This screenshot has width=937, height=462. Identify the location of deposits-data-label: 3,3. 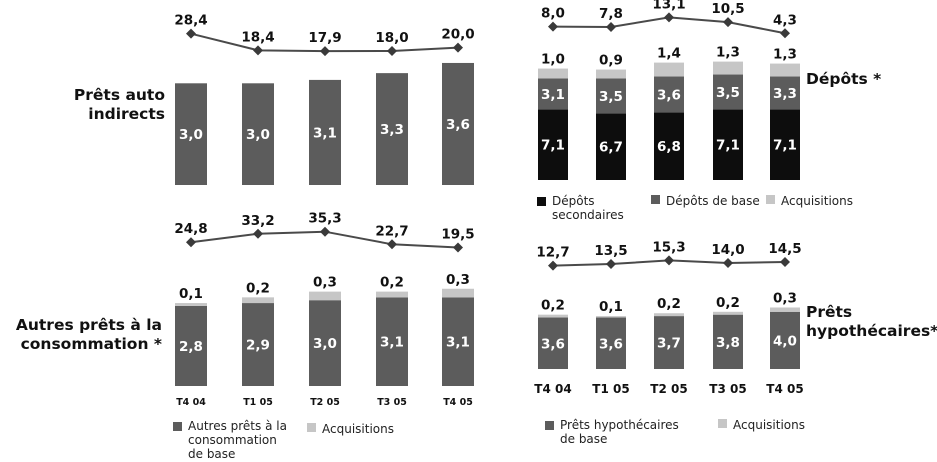
(785, 94).